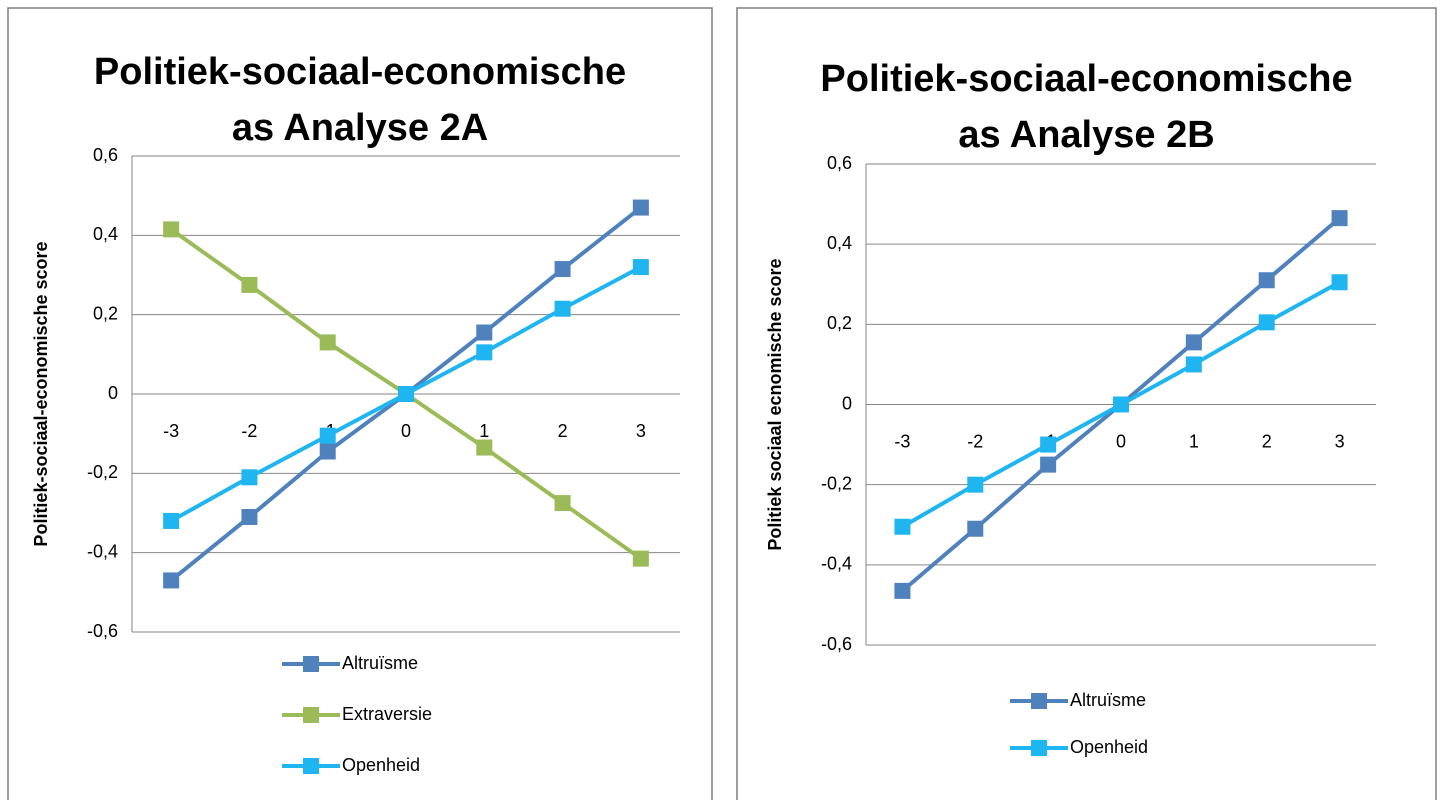  I want to click on y-axis-title: Politiek-sociaal-economische score, so click(41, 393).